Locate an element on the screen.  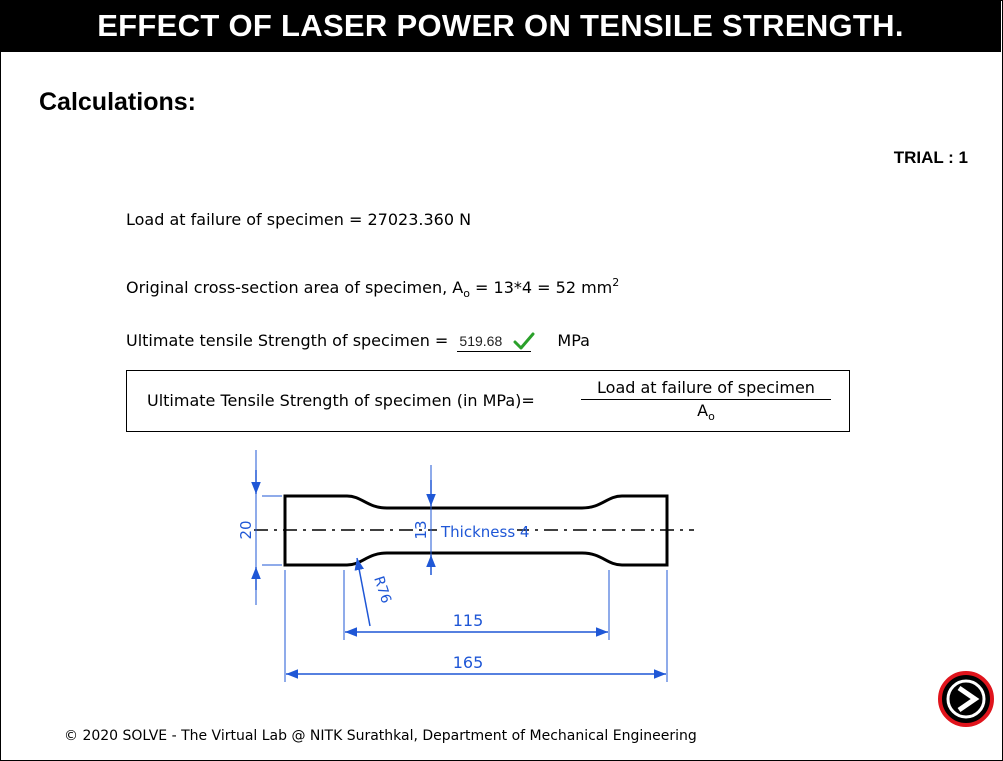
radius-label: R76 is located at coordinates (382, 589).